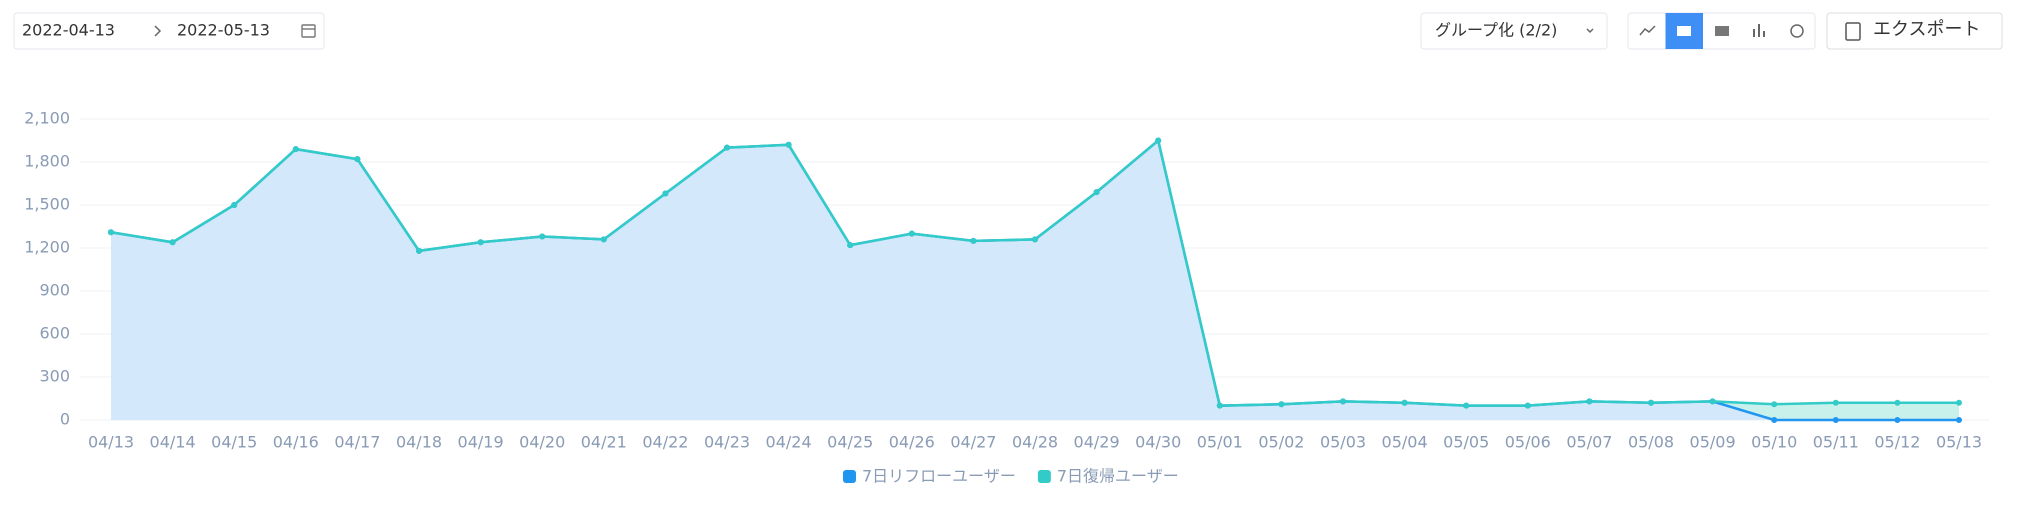 The width and height of the screenshot is (2021, 510). What do you see at coordinates (1651, 442) in the screenshot?
I see `x-tick-label: 05/08` at bounding box center [1651, 442].